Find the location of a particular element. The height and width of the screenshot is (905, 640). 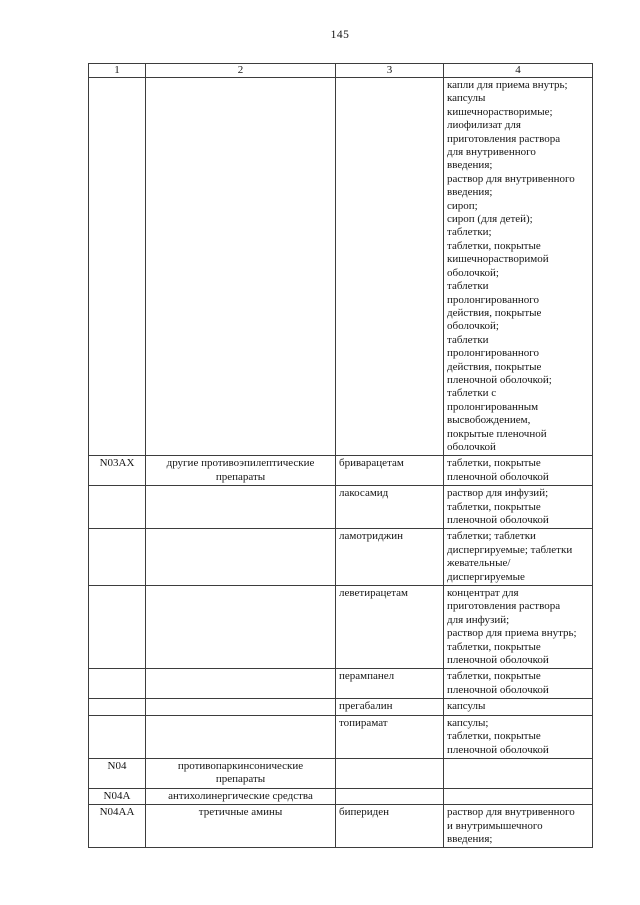

cell-atc-code: N04A is located at coordinates (117, 796).